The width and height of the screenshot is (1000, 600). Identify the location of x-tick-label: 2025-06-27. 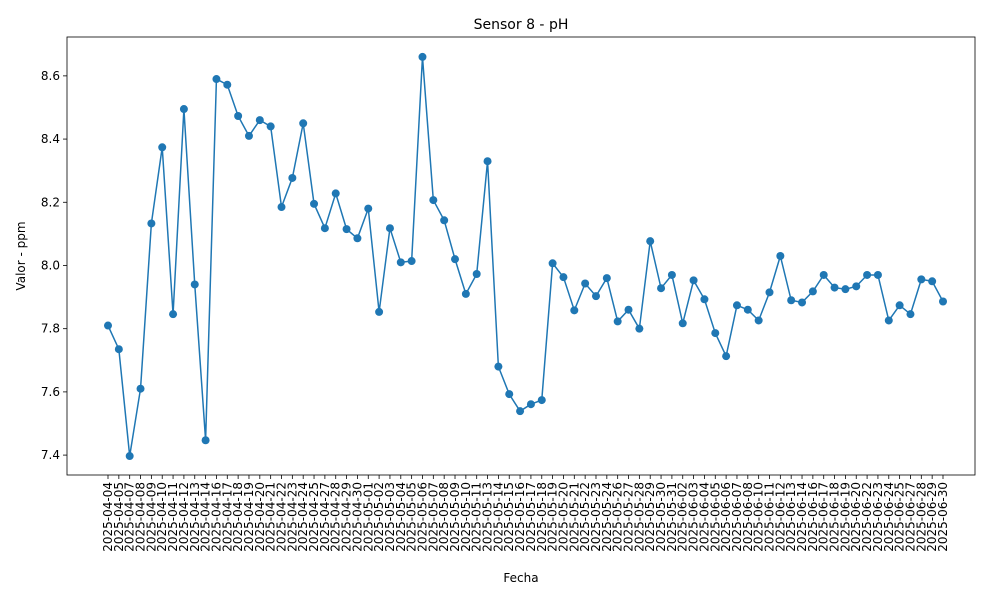
(910, 517).